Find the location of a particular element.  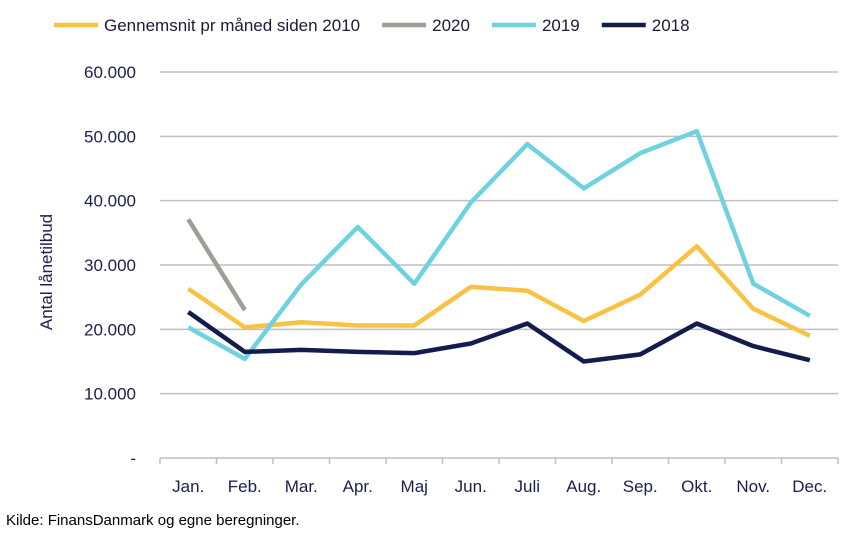

y-tick-label: 30.000 is located at coordinates (110, 265).